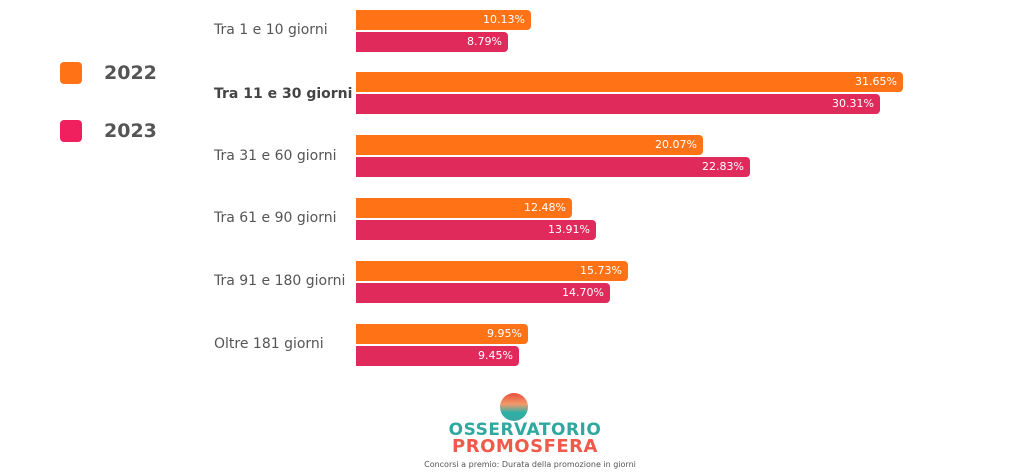 The width and height of the screenshot is (1024, 474). Describe the element at coordinates (514, 407) in the screenshot. I see `globe-icon` at that location.